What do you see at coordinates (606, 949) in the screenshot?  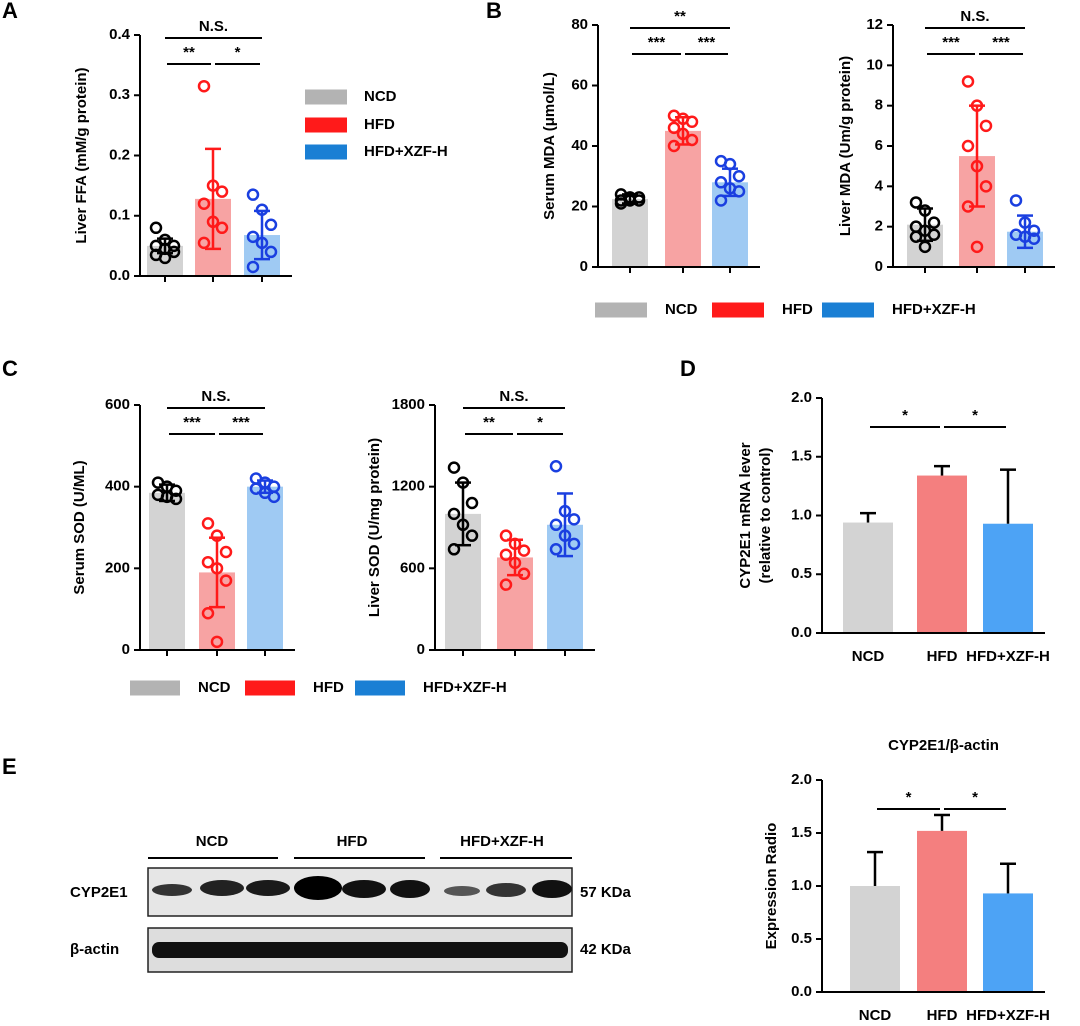 I see `size-label: 42 KDa` at bounding box center [606, 949].